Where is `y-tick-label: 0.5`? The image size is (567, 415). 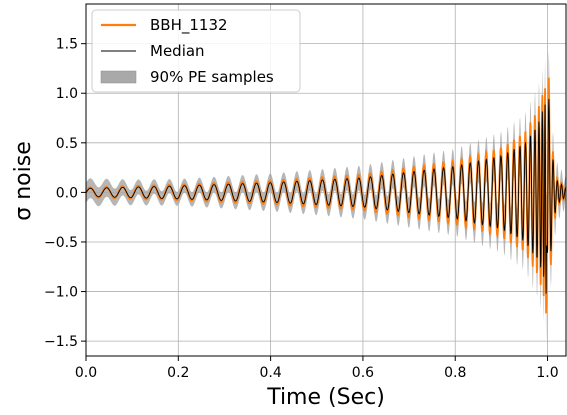 y-tick-label: 0.5 is located at coordinates (67, 144).